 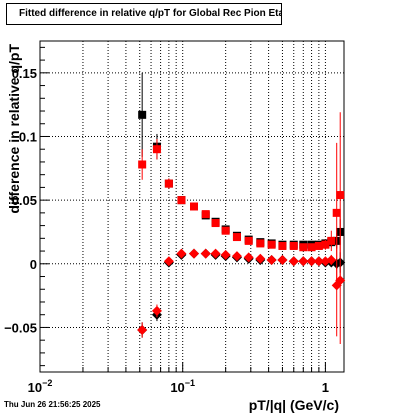 I want to click on y-axis-title: difference in relative q/pT, so click(x=14, y=129).